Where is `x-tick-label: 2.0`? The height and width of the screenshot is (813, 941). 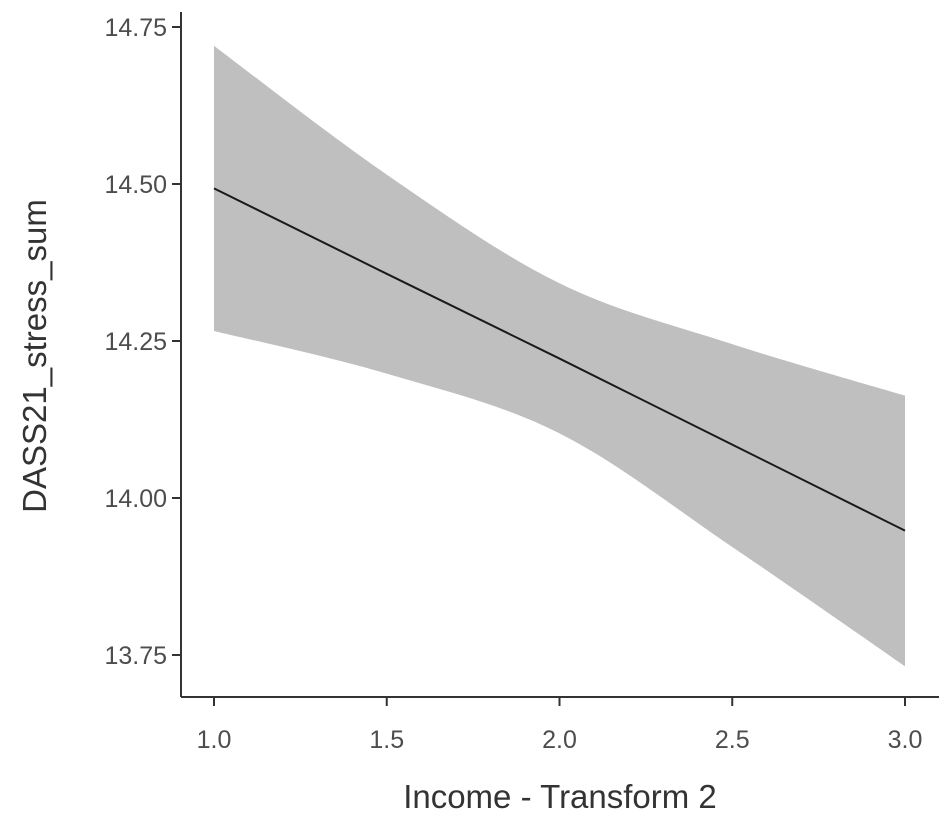
x-tick-label: 2.0 is located at coordinates (559, 740).